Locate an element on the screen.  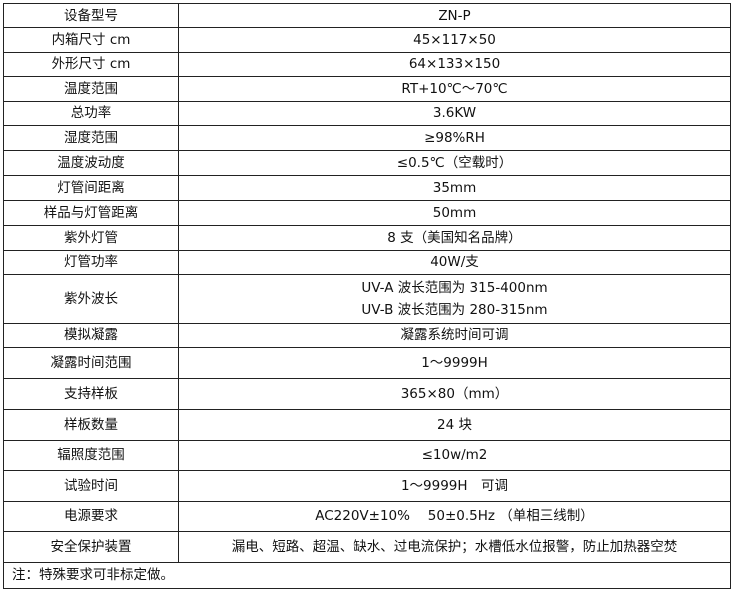
spec-value-cell: 凝露系统时间可调 is located at coordinates (454, 335).